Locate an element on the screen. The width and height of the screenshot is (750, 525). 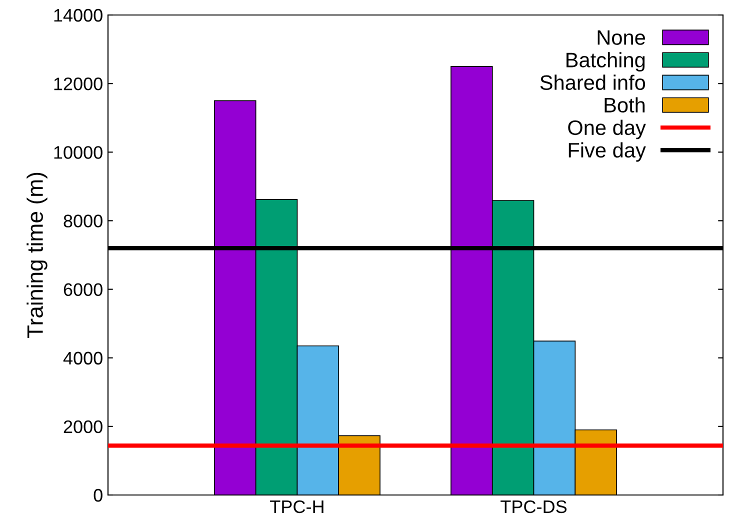
x-tick-label: TPC-DS is located at coordinates (533, 507).